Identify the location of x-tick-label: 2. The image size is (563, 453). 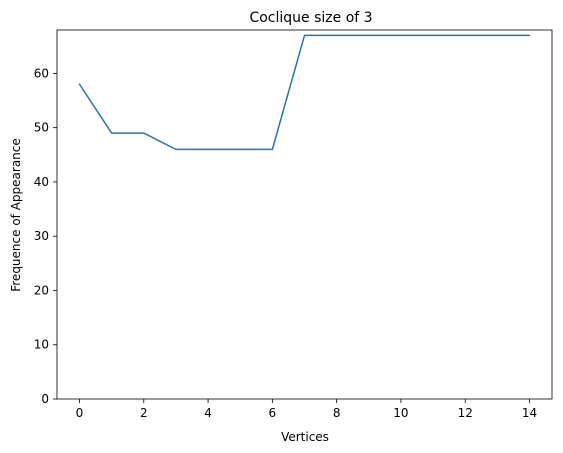
(144, 413).